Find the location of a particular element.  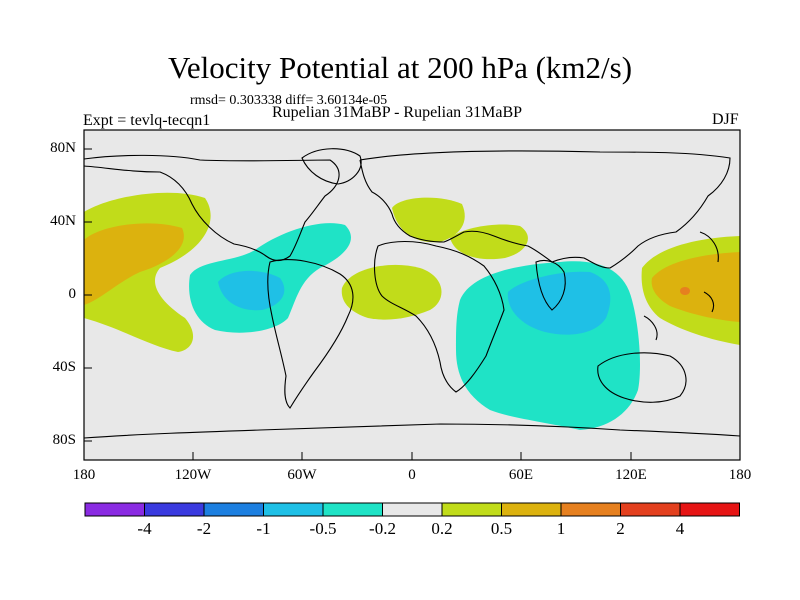

plot-title: Velocity Potential at 200 hPa (km2/s) is located at coordinates (400, 67).